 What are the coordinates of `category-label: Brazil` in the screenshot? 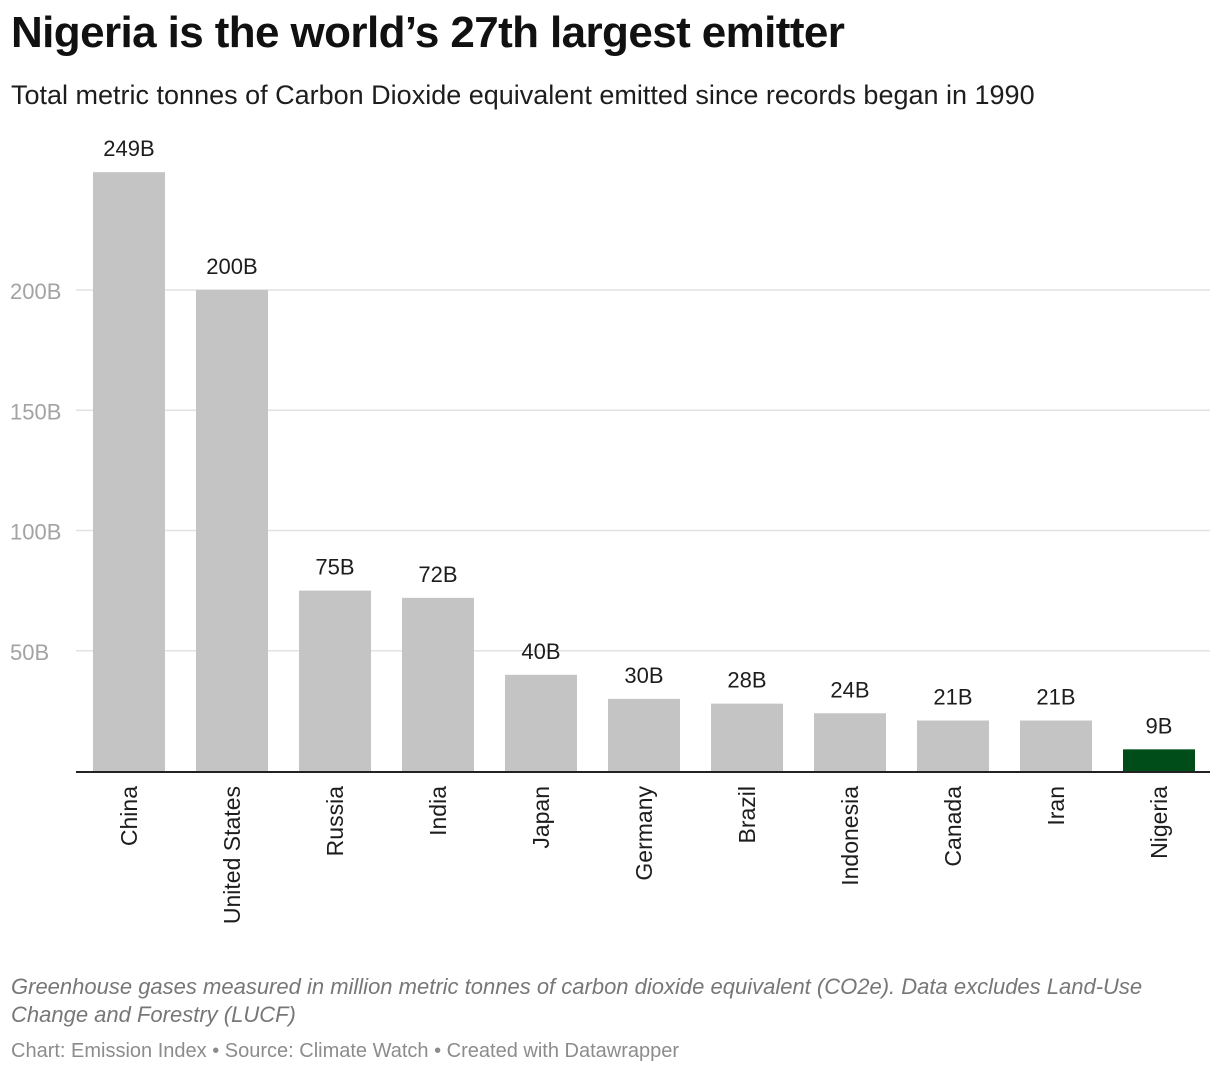 It's located at (747, 815).